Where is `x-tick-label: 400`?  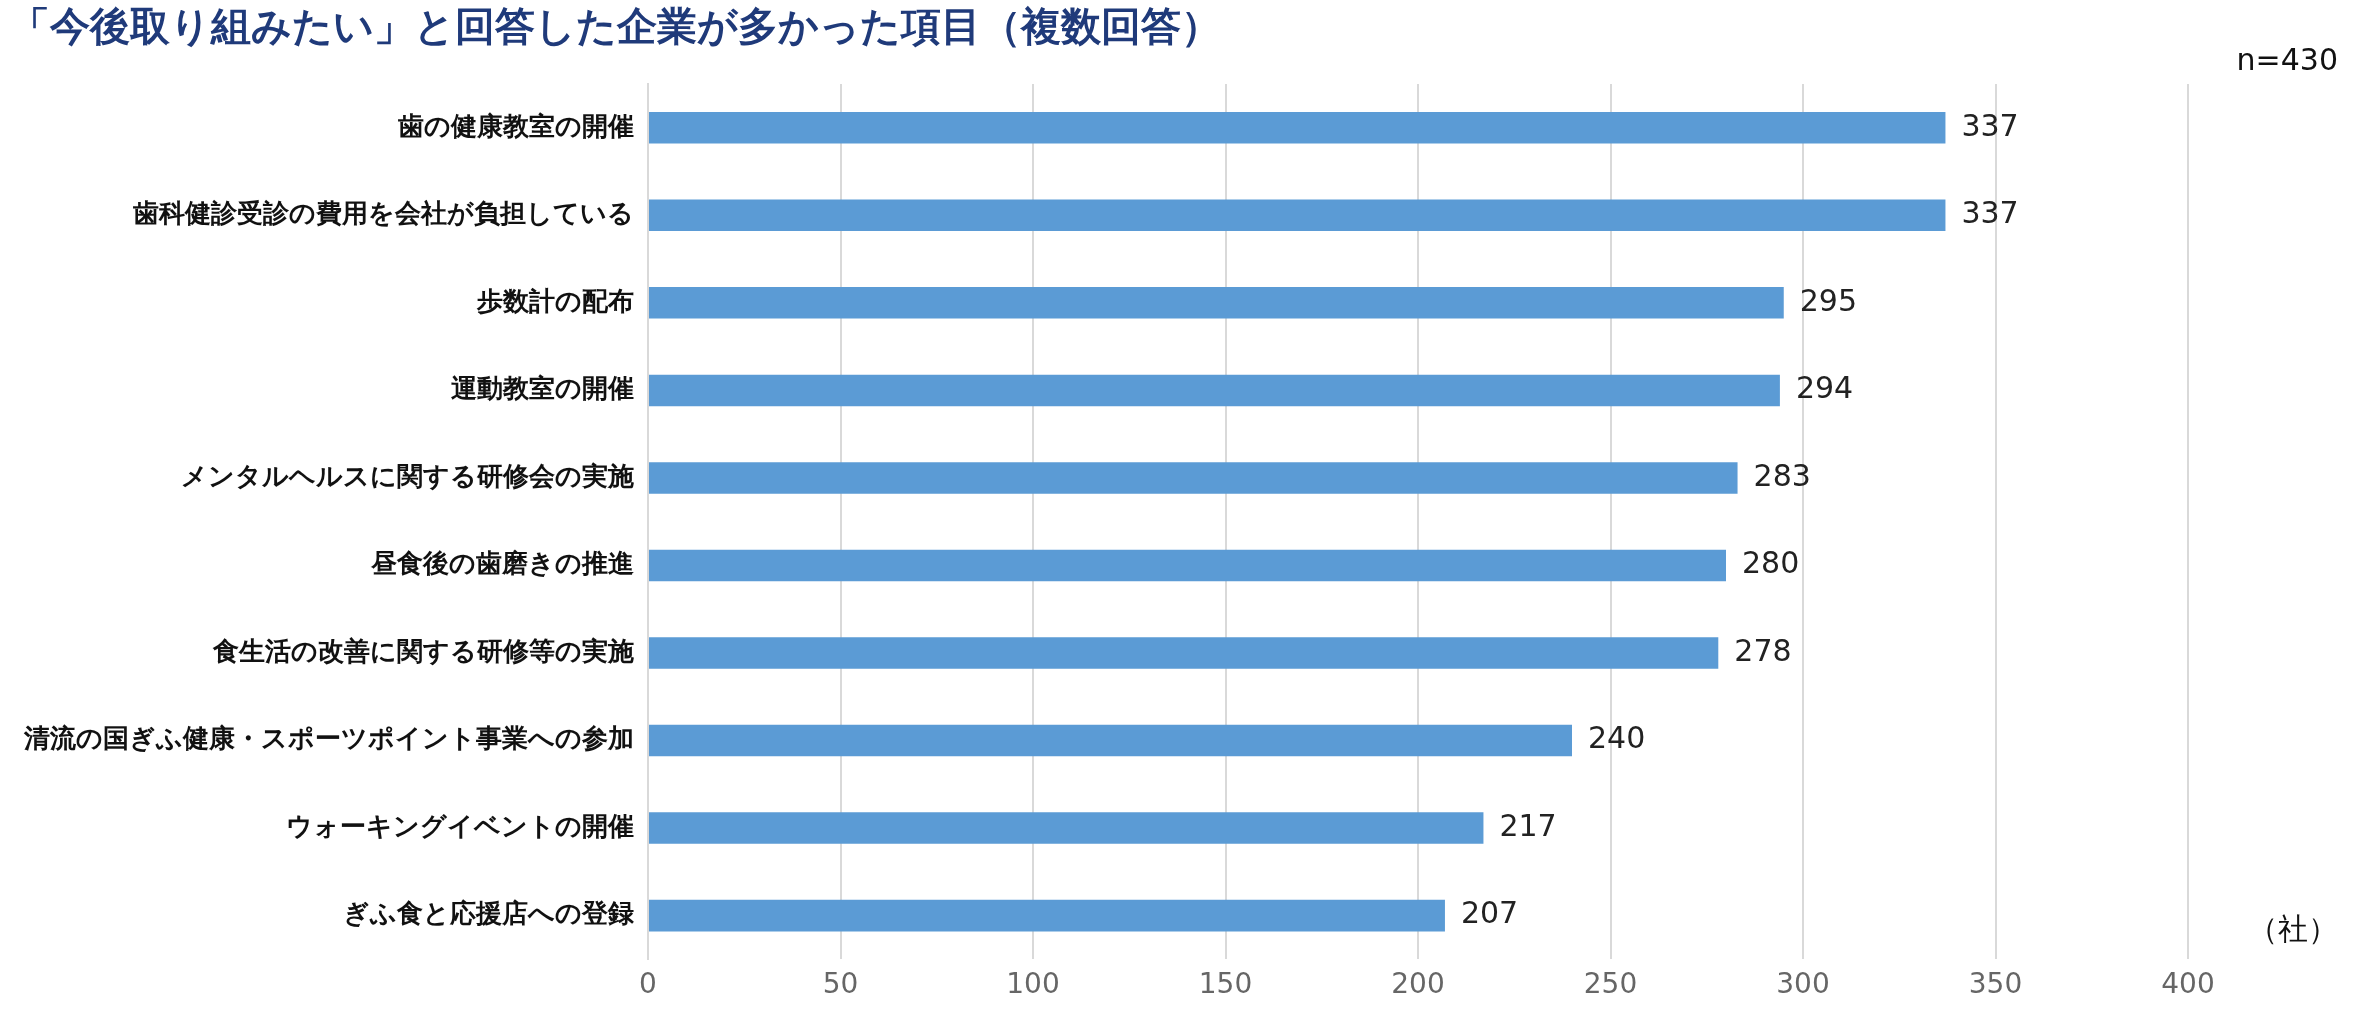
x-tick-label: 400 is located at coordinates (2188, 984).